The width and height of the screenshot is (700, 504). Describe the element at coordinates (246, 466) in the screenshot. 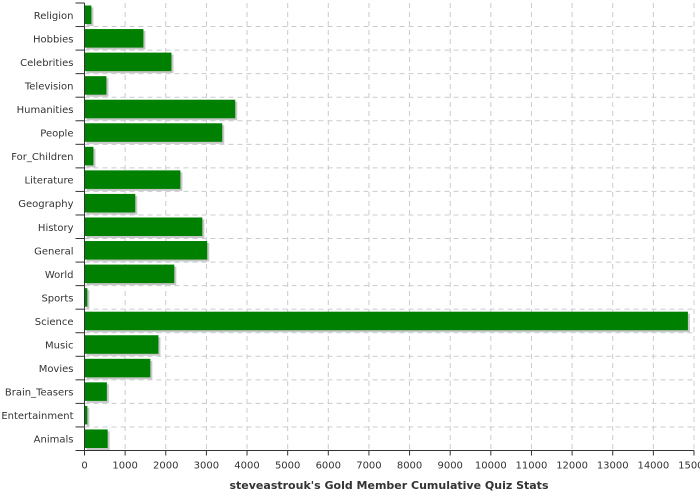

I see `x-tick-label: 4000` at that location.